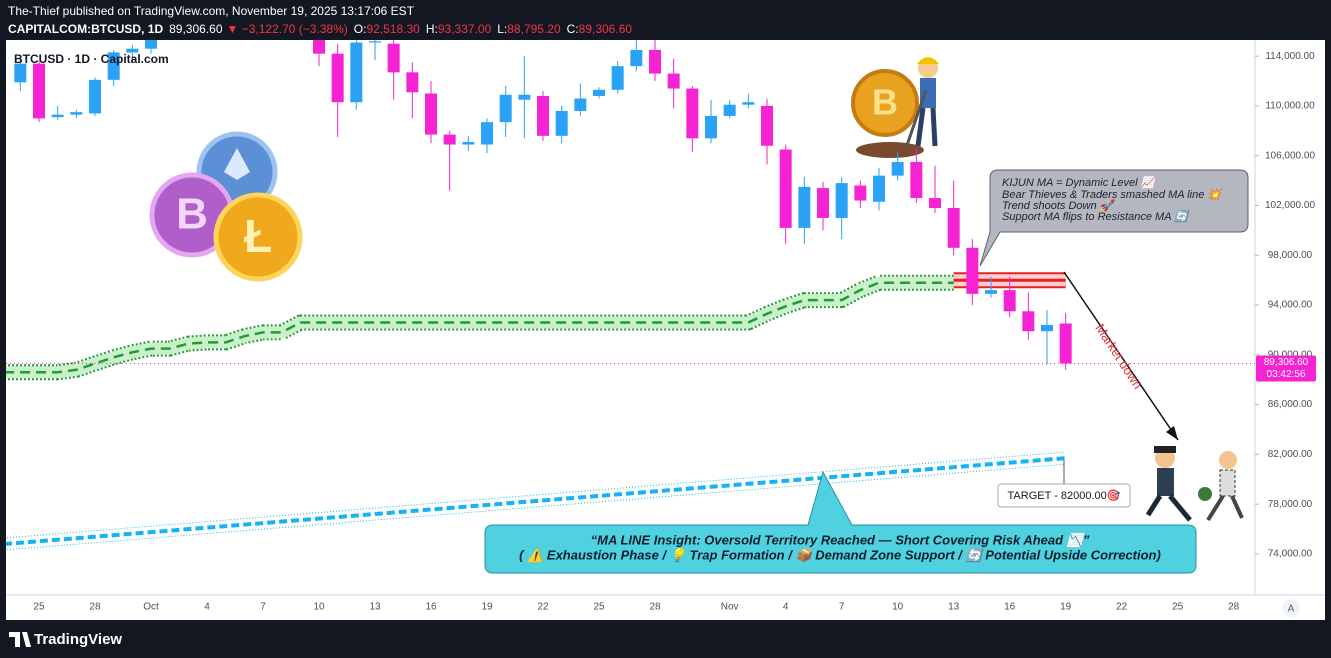 The image size is (1331, 658). Describe the element at coordinates (573, 29) in the screenshot. I see `close-key: C:` at that location.